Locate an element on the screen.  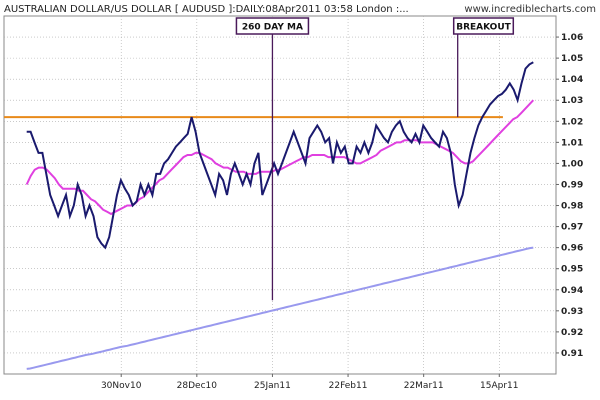
y-tick-label: 0.99 is located at coordinates (572, 185).